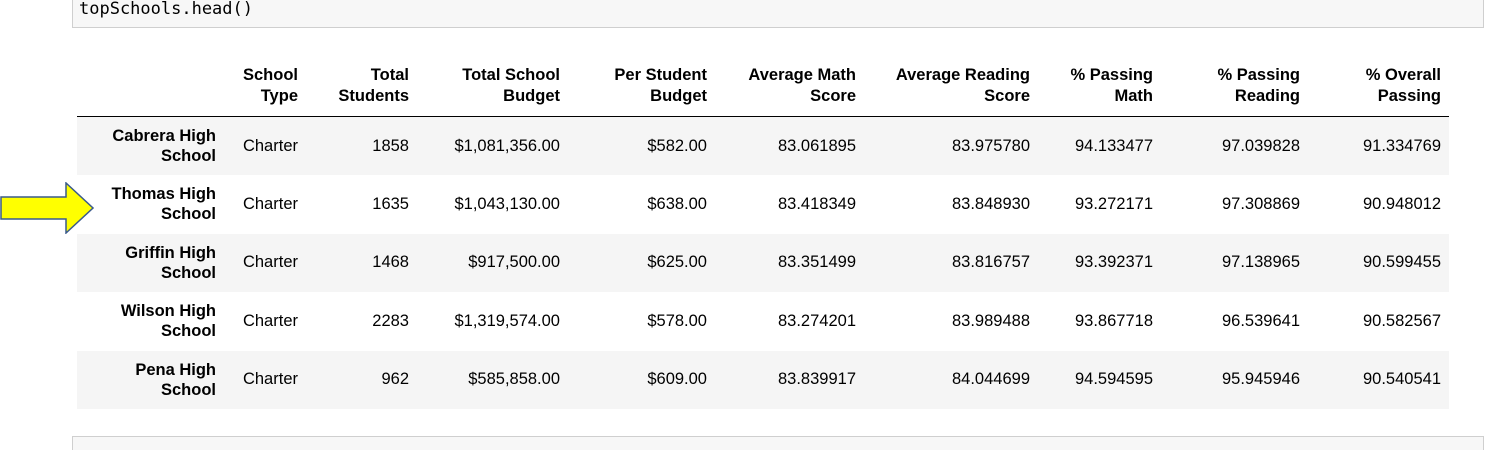 The image size is (1507, 450). Describe the element at coordinates (817, 145) in the screenshot. I see `cell-average-math-score: 83.061895` at that location.